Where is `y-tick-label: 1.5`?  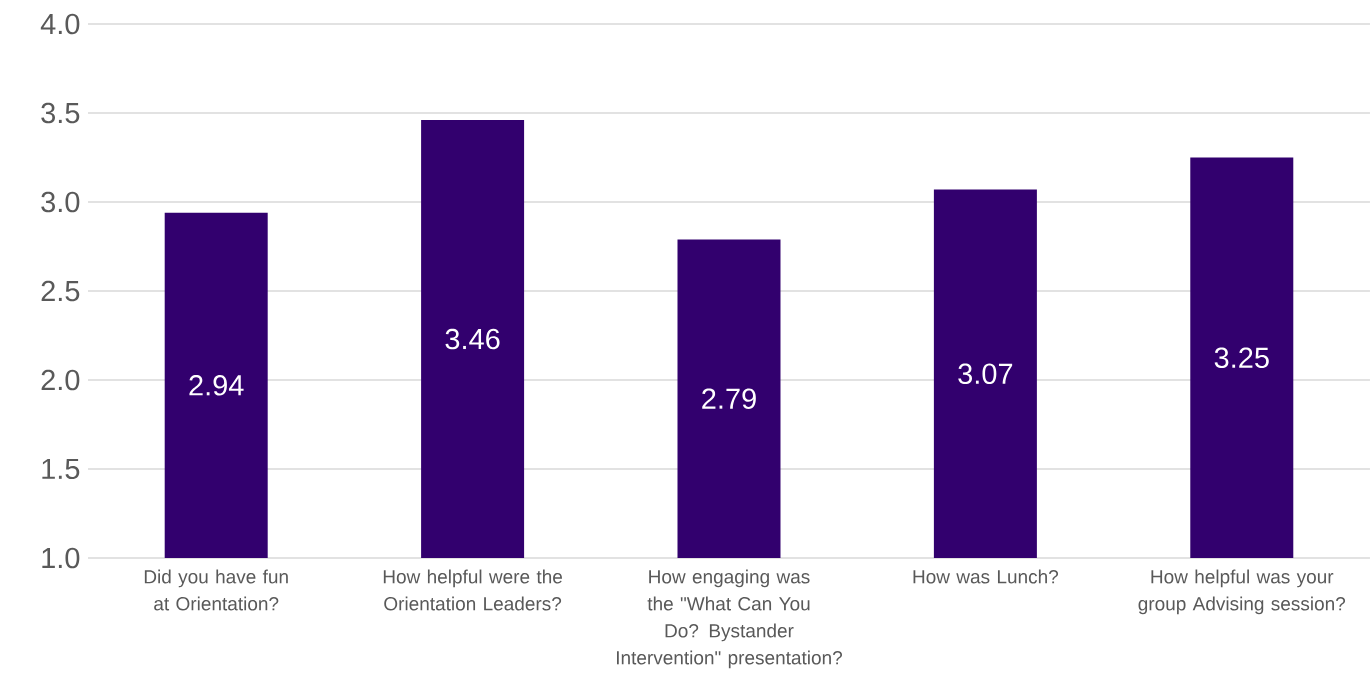
y-tick-label: 1.5 is located at coordinates (61, 469).